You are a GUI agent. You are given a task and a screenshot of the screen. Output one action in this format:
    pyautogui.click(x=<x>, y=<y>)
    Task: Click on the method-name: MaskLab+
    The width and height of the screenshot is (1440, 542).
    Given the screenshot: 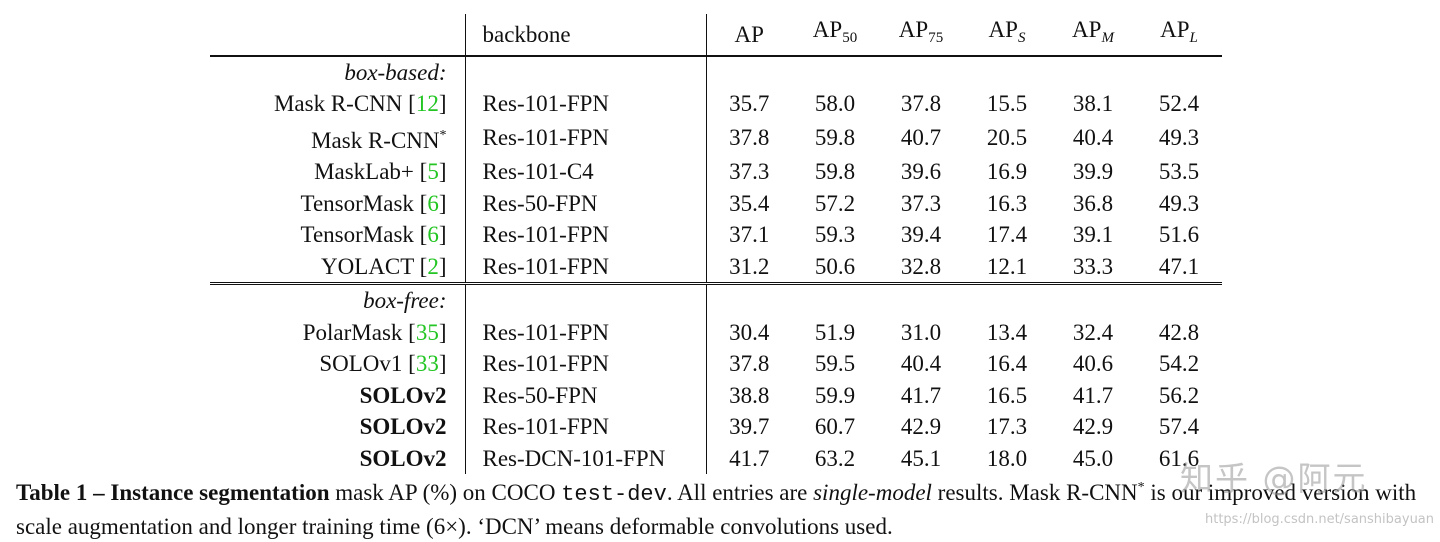 What is the action you would take?
    pyautogui.click(x=364, y=171)
    